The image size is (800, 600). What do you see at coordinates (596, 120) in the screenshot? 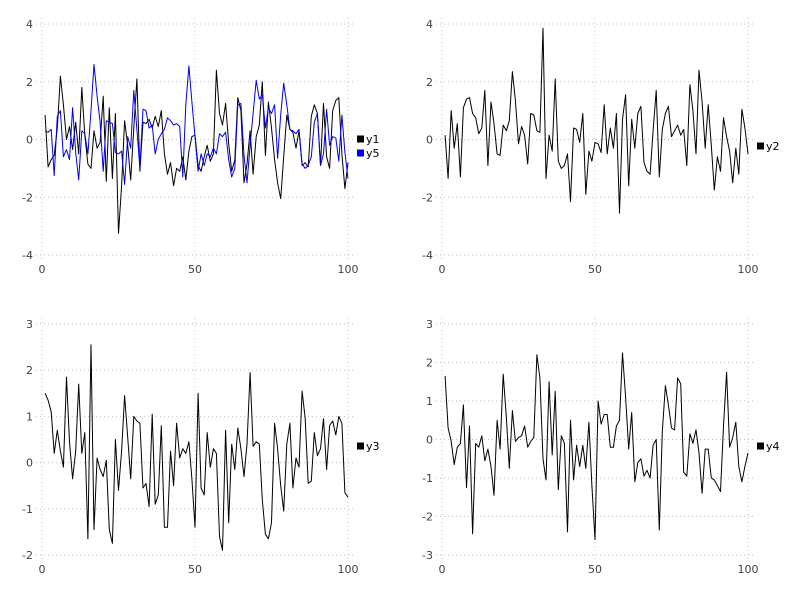
I see `series-line-y2` at bounding box center [596, 120].